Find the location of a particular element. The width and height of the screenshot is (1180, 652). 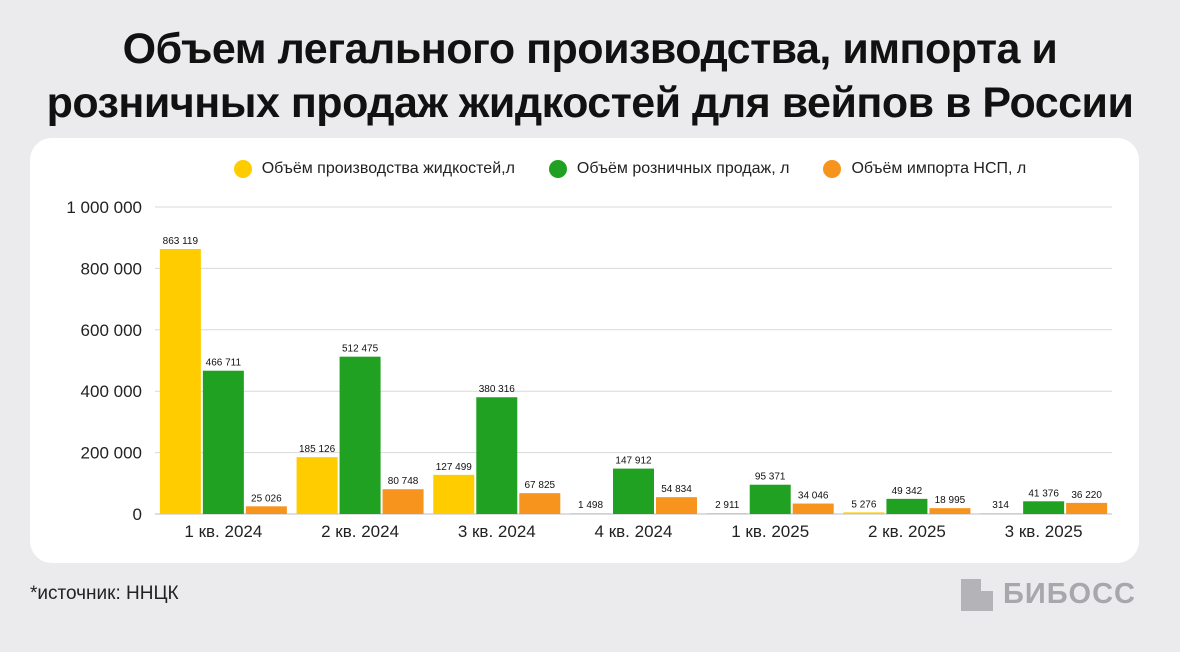

legend-label-production: Объём производства жидкостей,л is located at coordinates (388, 168).